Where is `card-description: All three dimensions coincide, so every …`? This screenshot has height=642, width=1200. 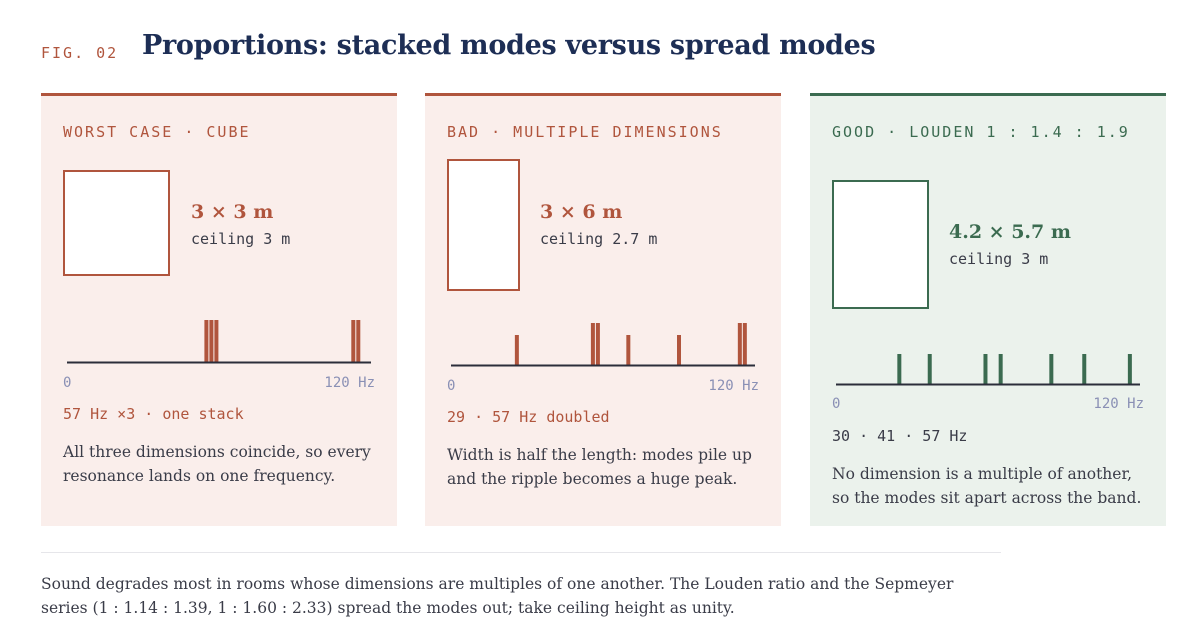
card-description: All three dimensions coincide, so every … is located at coordinates (217, 464).